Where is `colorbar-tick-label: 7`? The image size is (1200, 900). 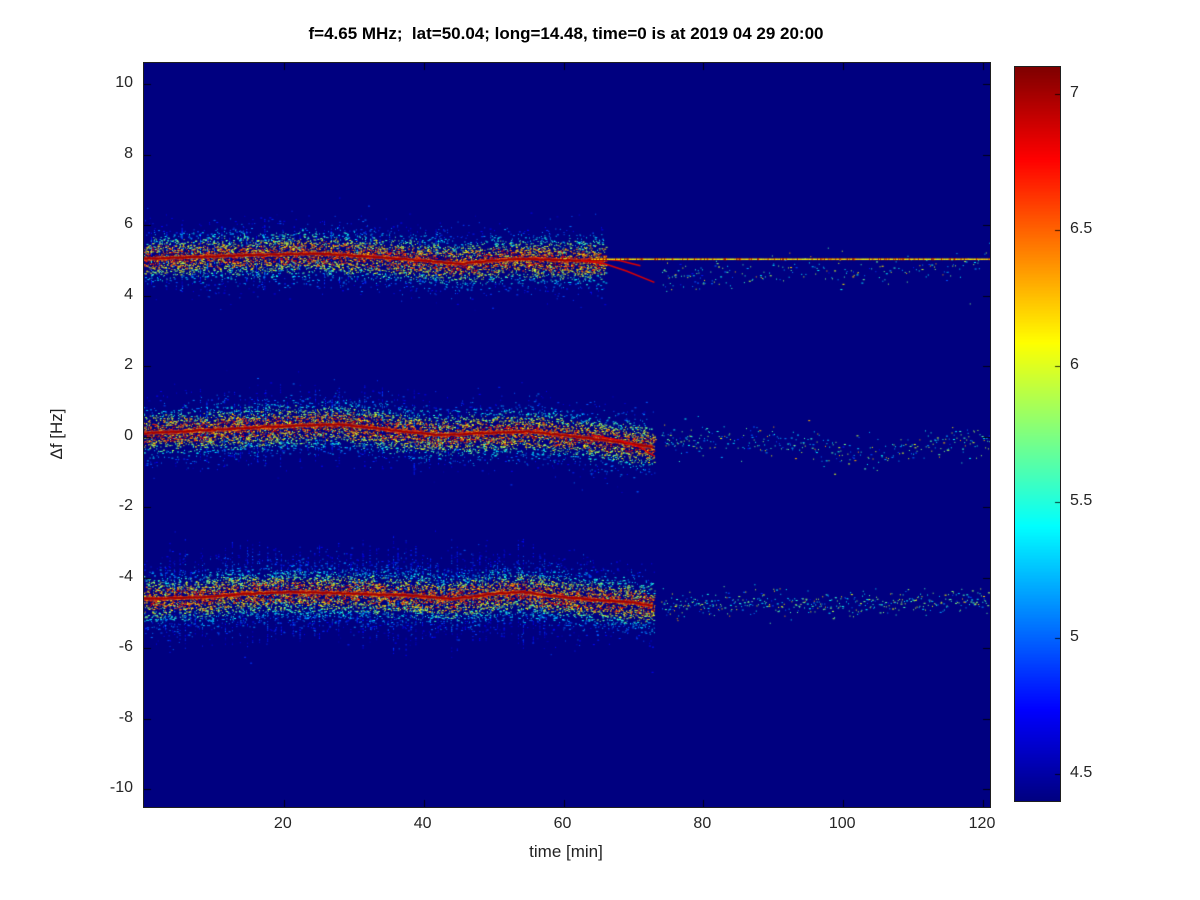 colorbar-tick-label: 7 is located at coordinates (1074, 93).